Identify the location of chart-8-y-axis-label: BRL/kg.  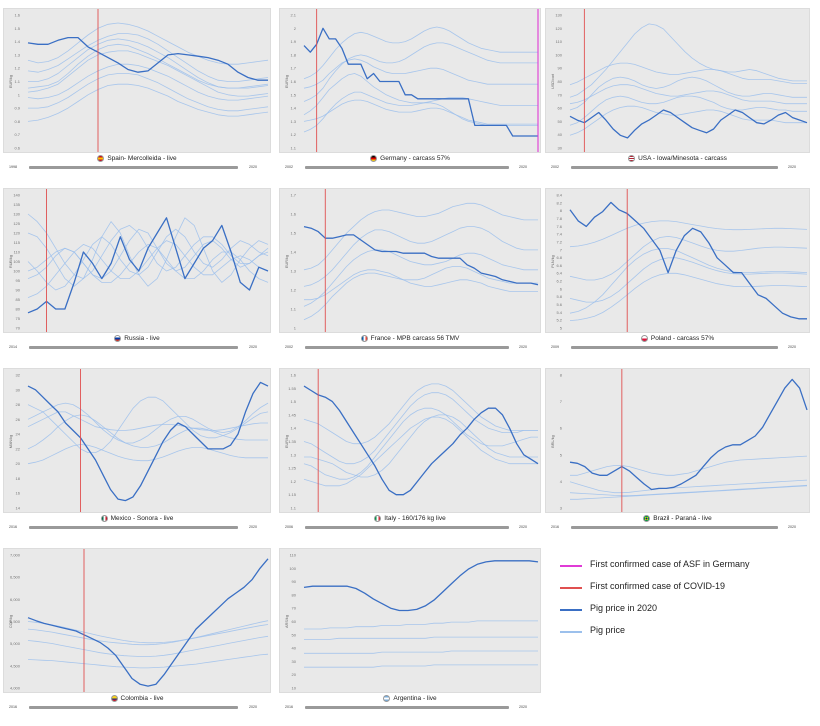
(553, 441).